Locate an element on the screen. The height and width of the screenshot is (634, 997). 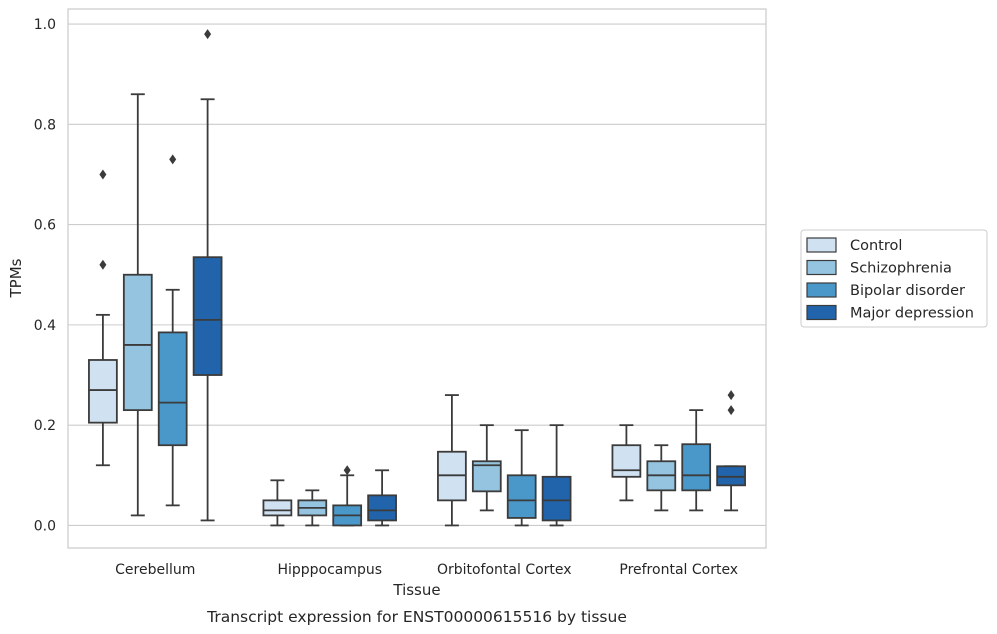
legend-item: Bipolar disorder is located at coordinates (885, 290).